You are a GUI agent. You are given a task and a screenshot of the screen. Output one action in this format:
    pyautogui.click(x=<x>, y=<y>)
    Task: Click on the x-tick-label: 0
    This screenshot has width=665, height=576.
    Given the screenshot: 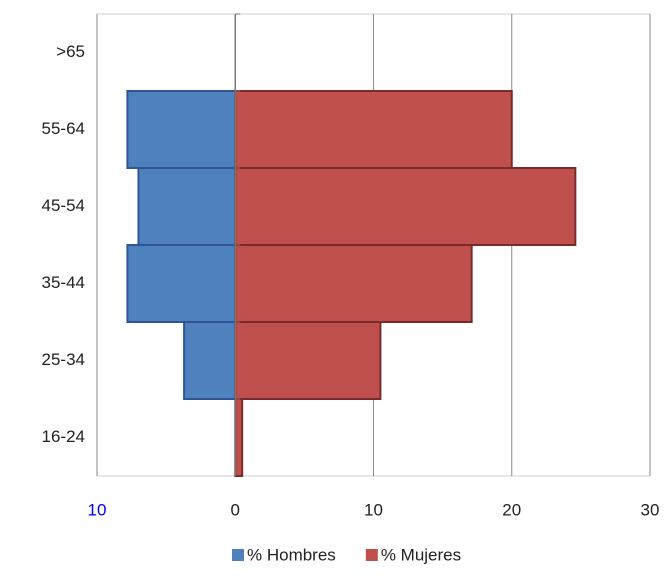 What is the action you would take?
    pyautogui.click(x=235, y=509)
    